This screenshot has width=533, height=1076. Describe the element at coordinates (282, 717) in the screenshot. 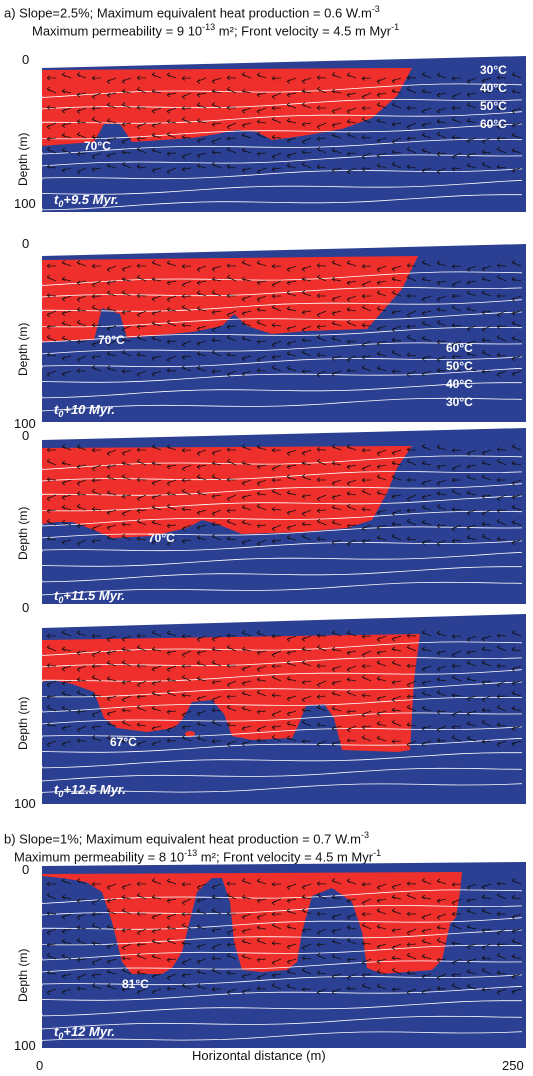

I see `isotherm-lines` at that location.